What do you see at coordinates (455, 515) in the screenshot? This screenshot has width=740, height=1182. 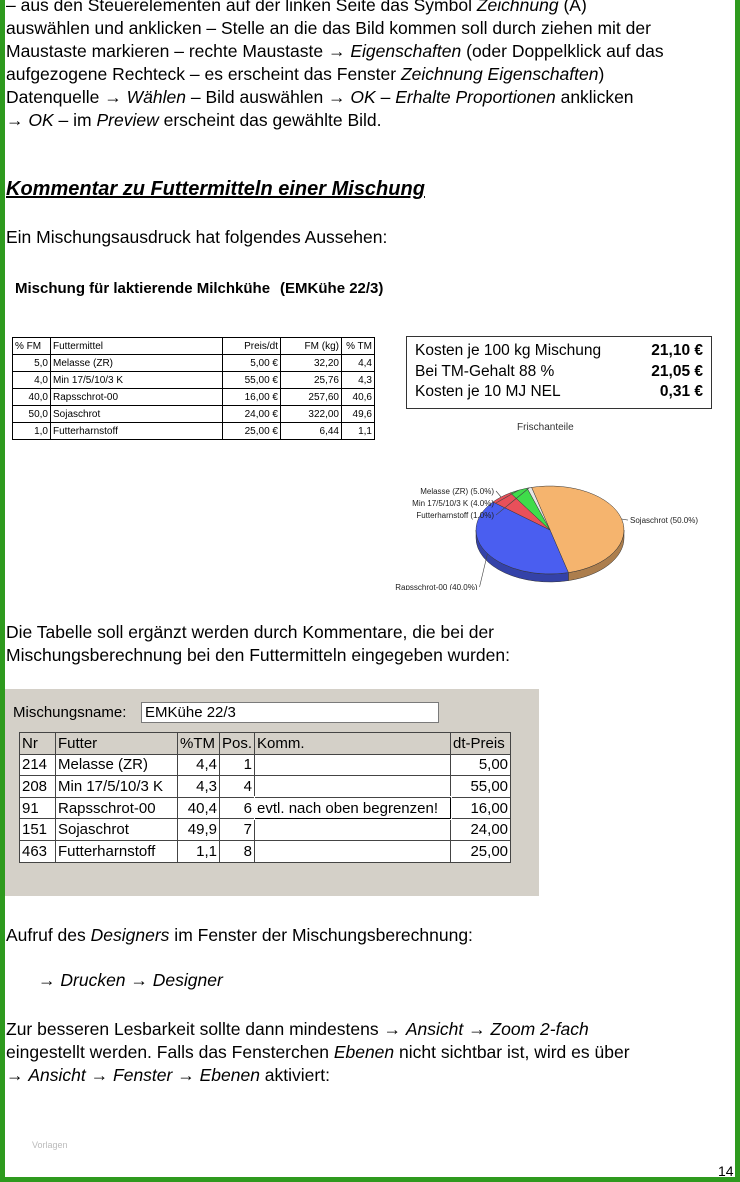 I see `pie-slice-label: Futterharnstoff (1.0%)` at bounding box center [455, 515].